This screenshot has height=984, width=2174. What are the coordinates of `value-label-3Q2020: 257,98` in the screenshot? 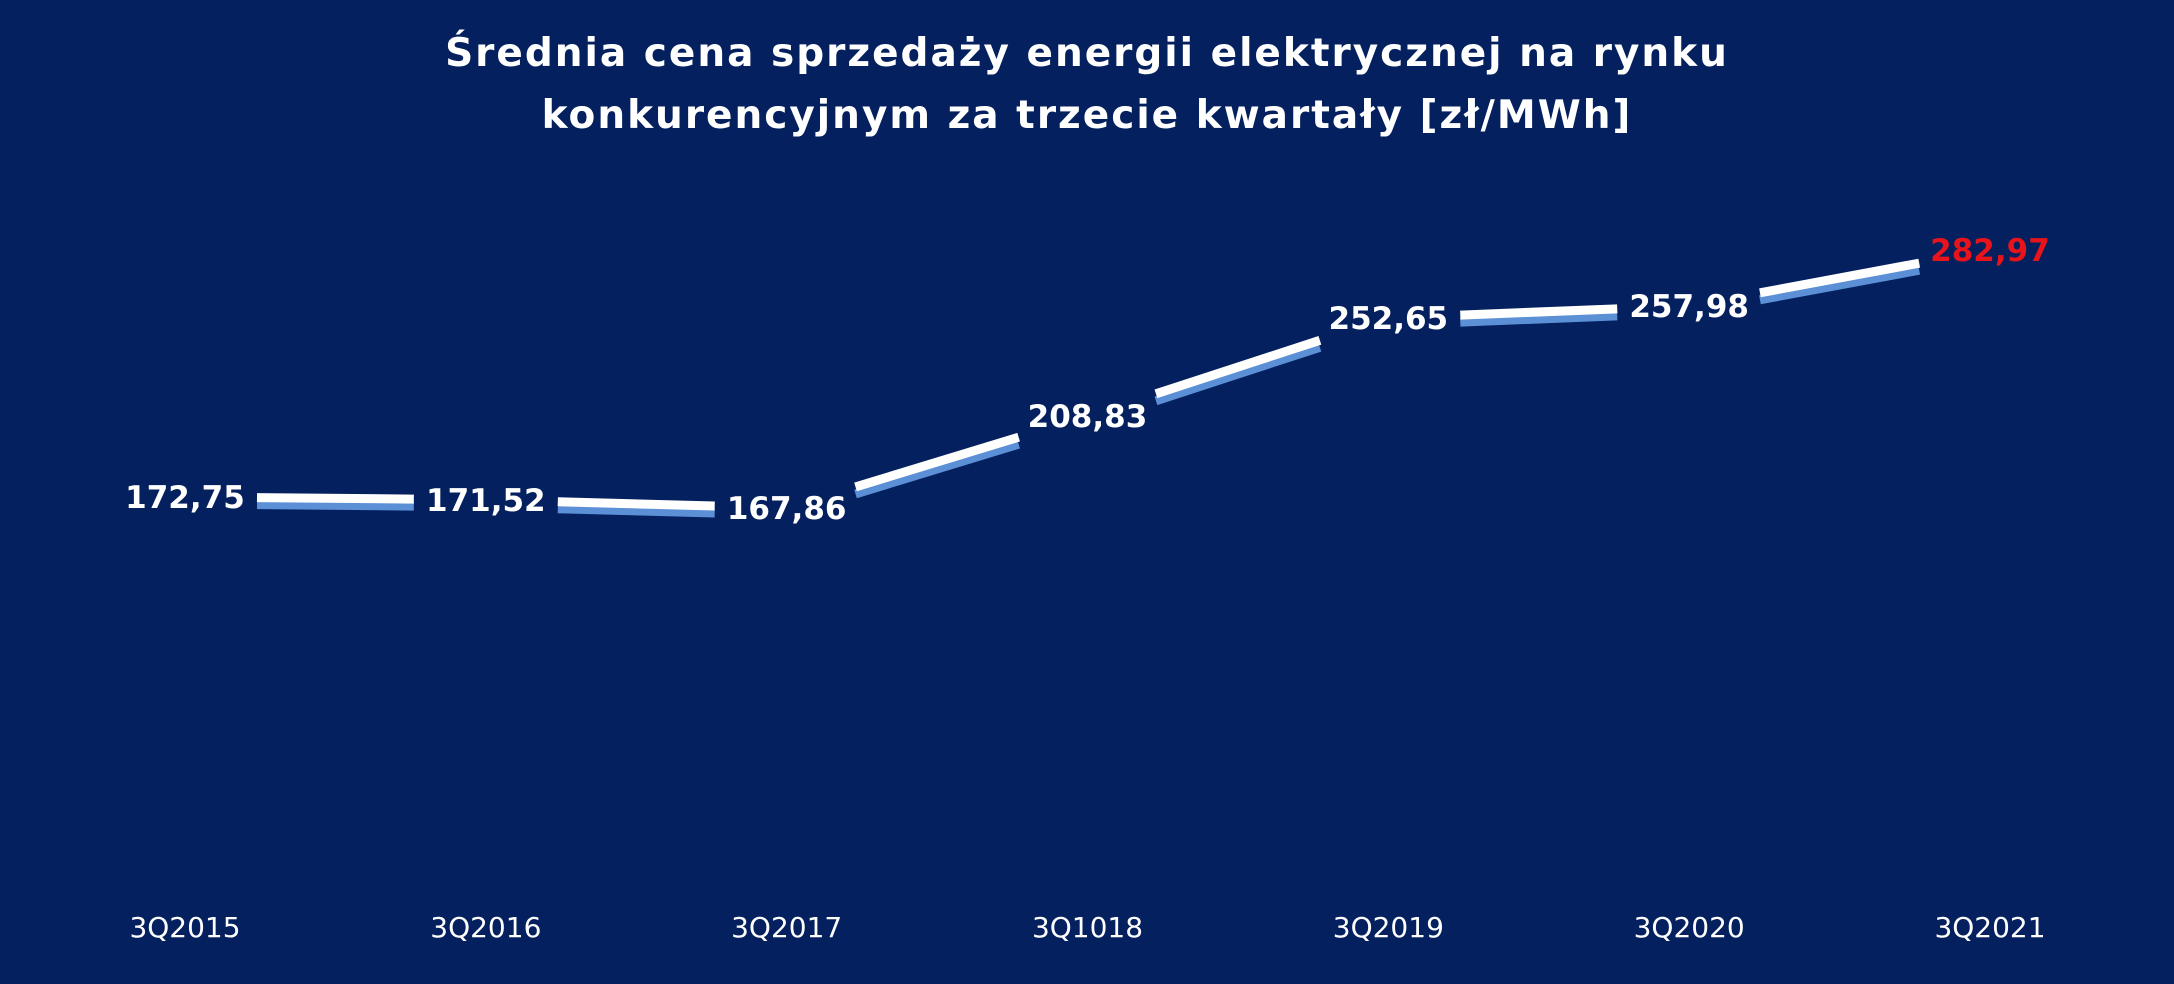 It's located at (1689, 307).